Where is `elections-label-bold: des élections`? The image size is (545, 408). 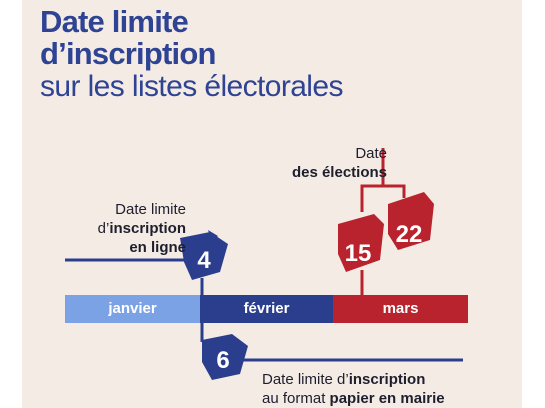
elections-label-bold: des élections is located at coordinates (339, 172).